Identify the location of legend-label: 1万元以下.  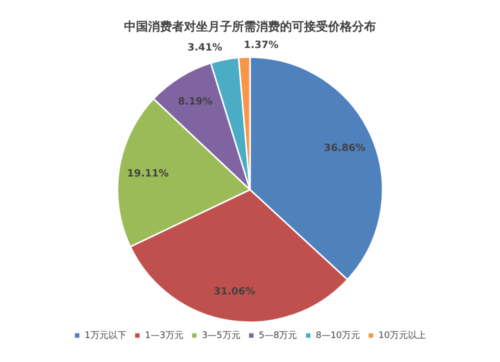
(105, 335).